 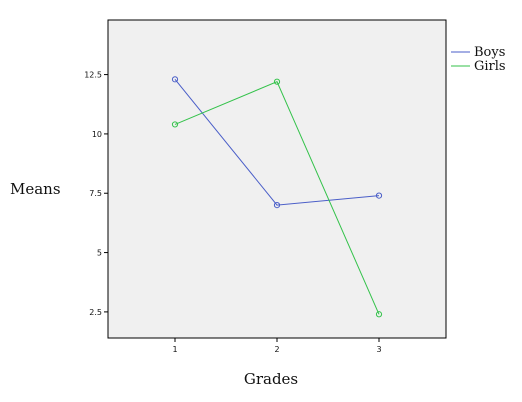 I want to click on y-tick-label: 10, so click(x=97, y=134).